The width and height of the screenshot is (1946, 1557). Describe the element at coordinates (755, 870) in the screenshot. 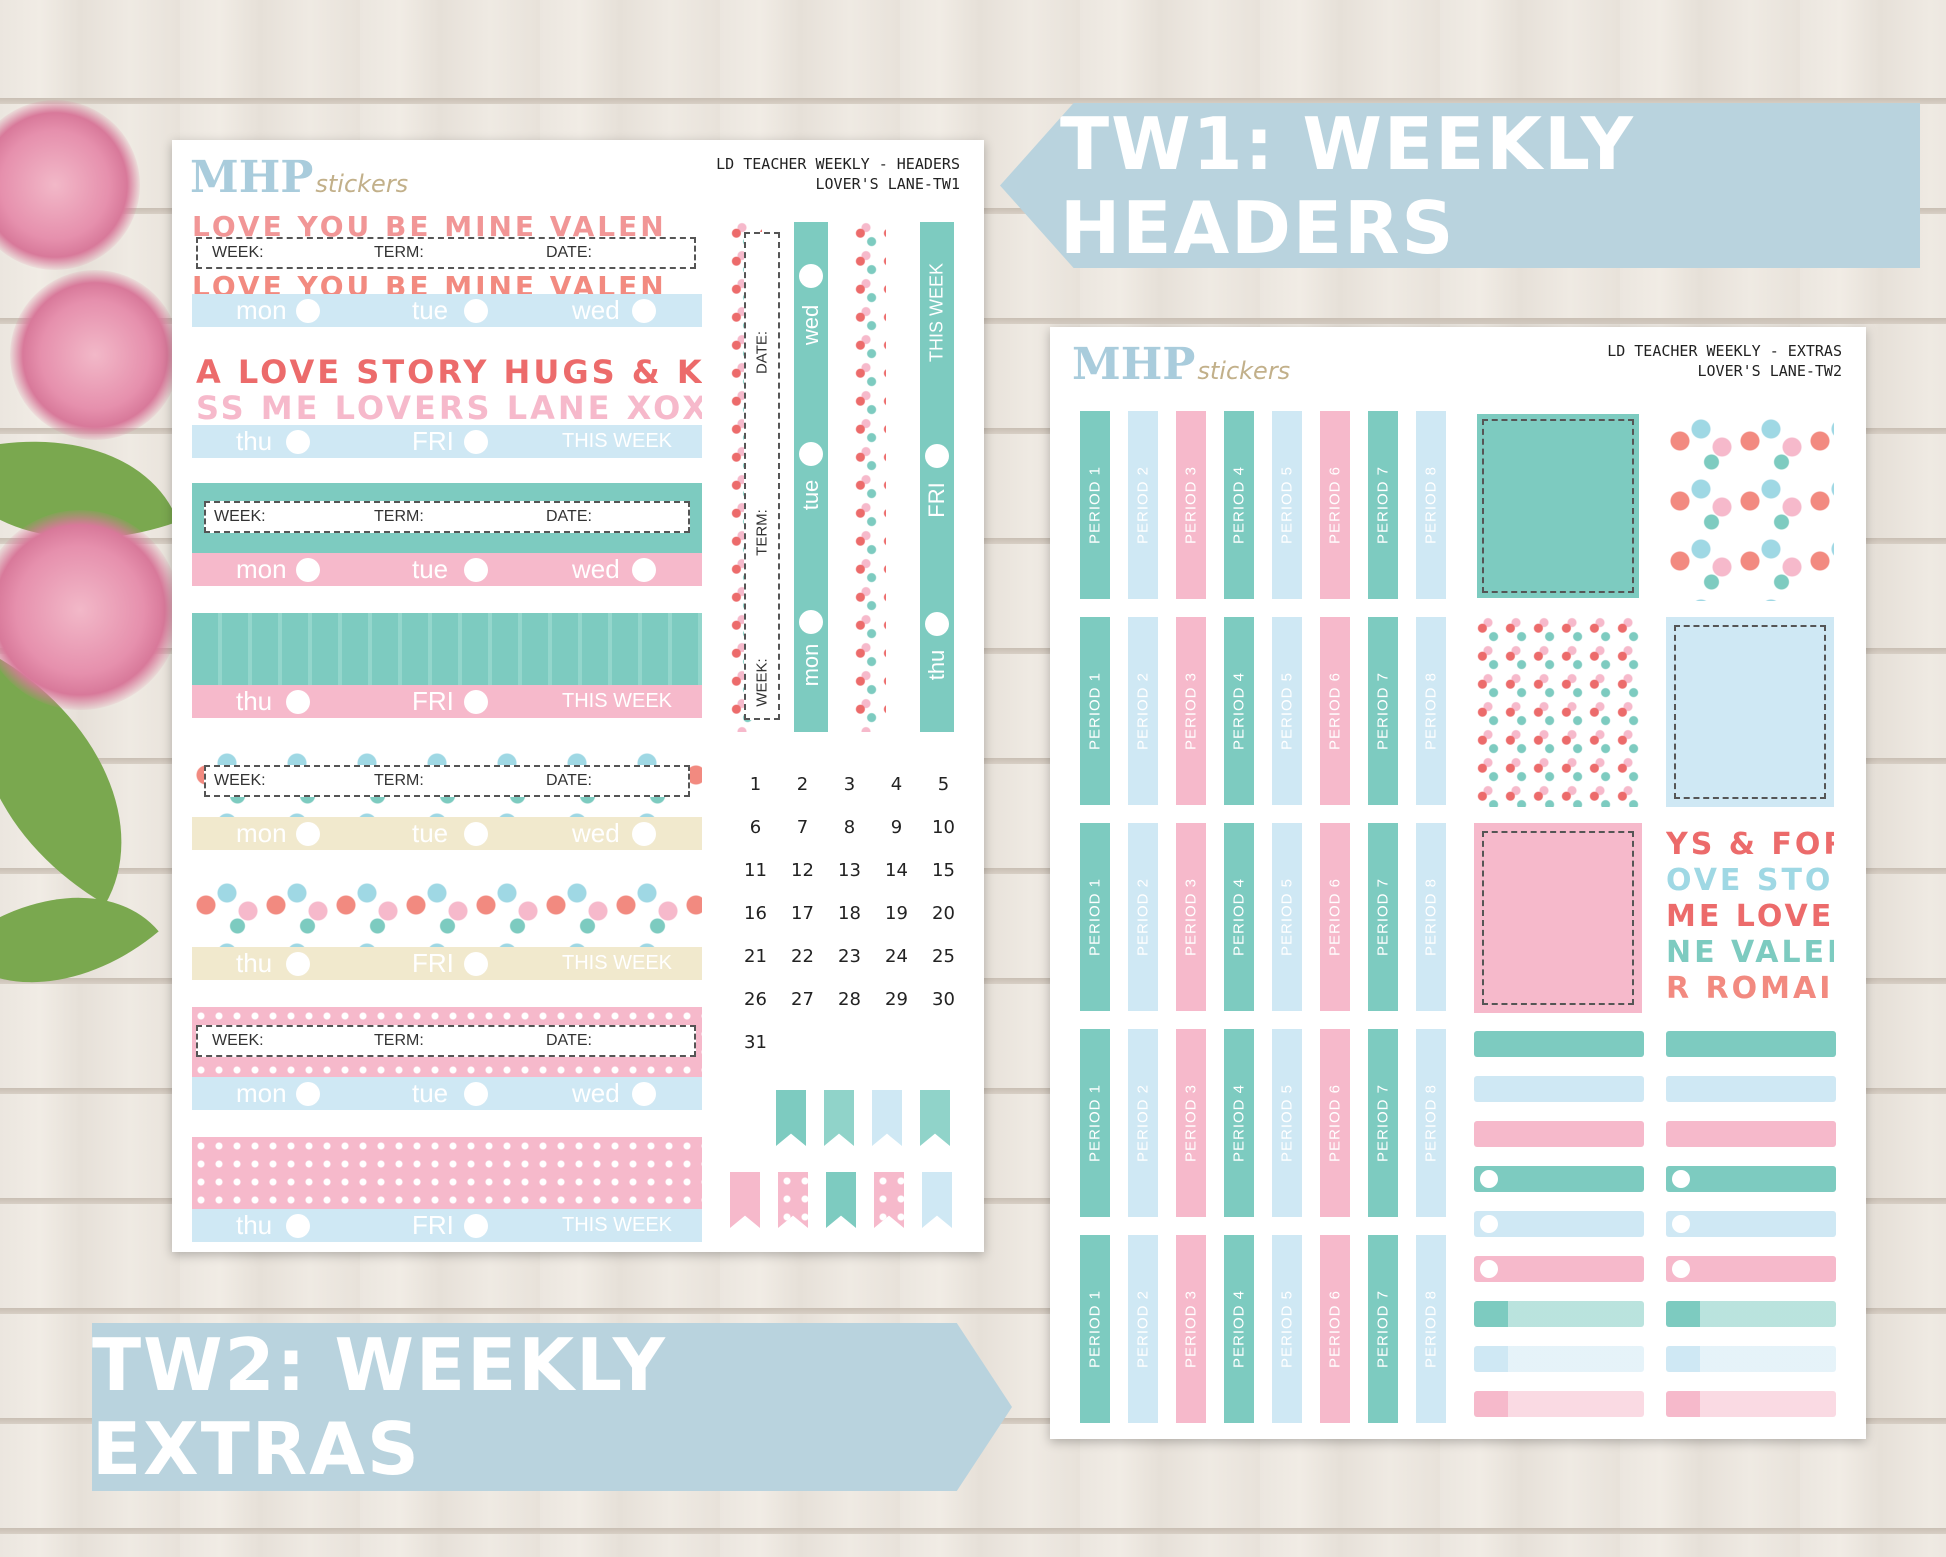

I see `date-number: 11` at that location.